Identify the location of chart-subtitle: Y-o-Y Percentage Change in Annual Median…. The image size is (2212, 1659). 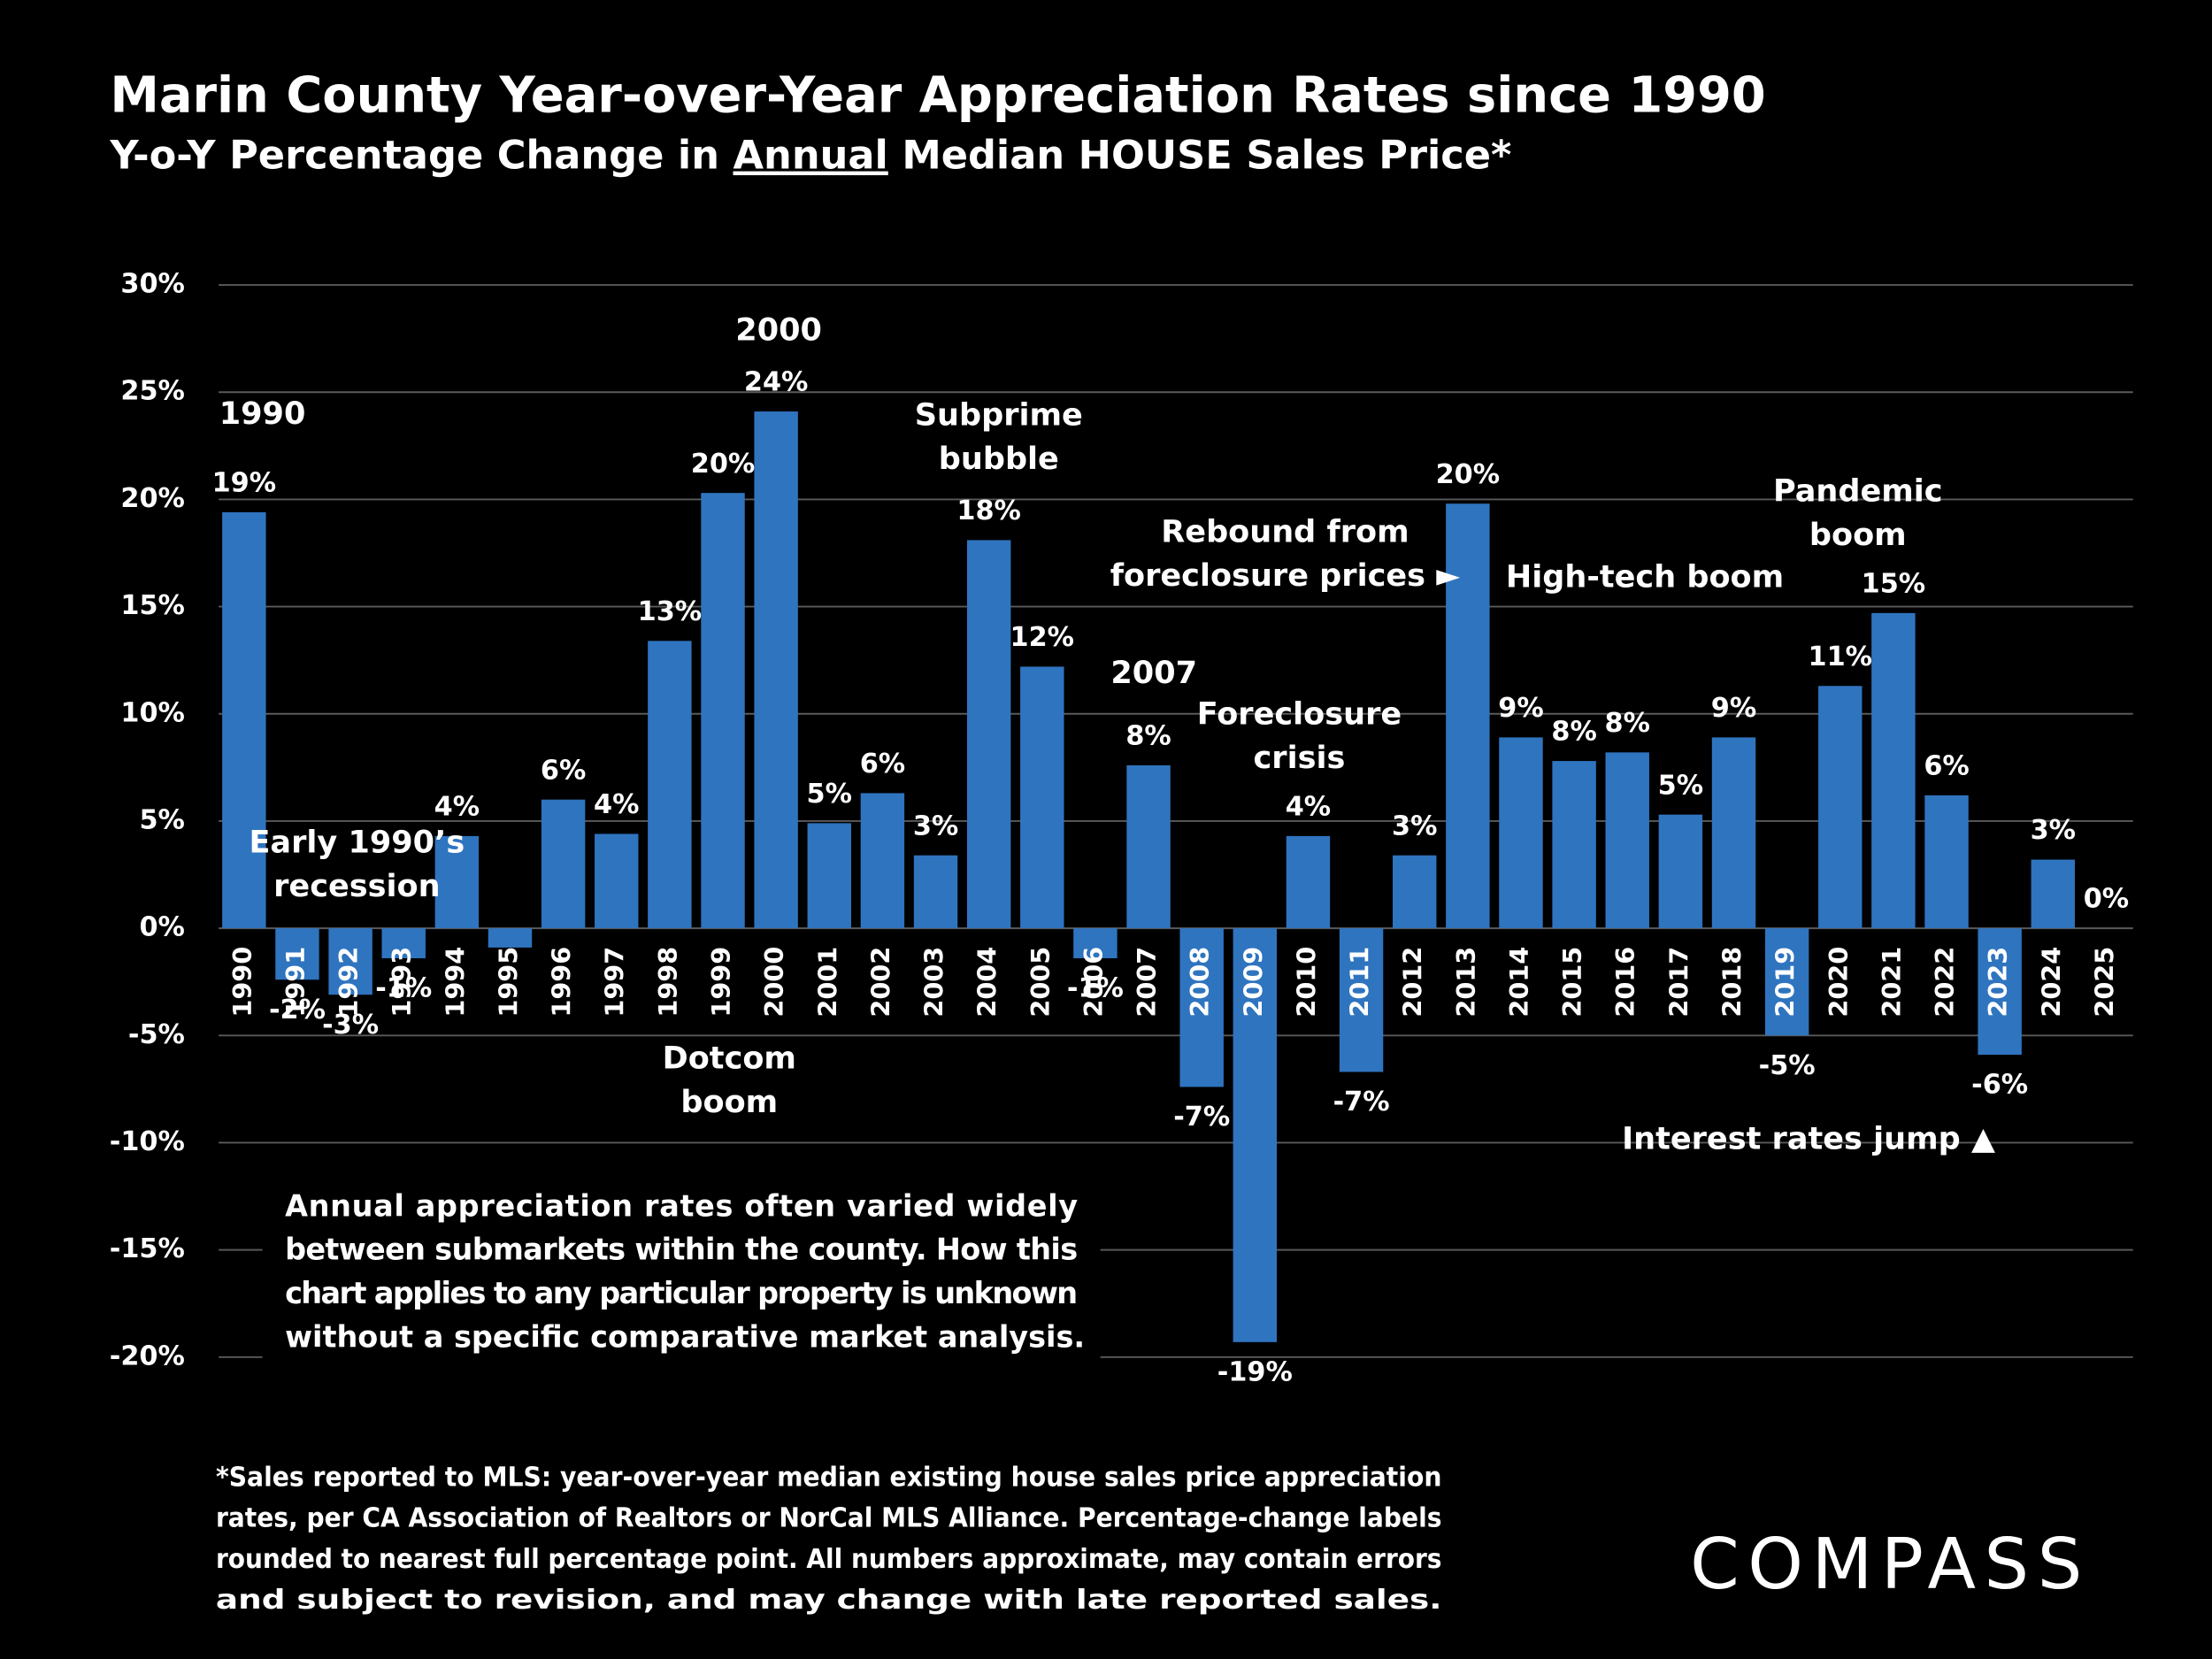
(810, 156).